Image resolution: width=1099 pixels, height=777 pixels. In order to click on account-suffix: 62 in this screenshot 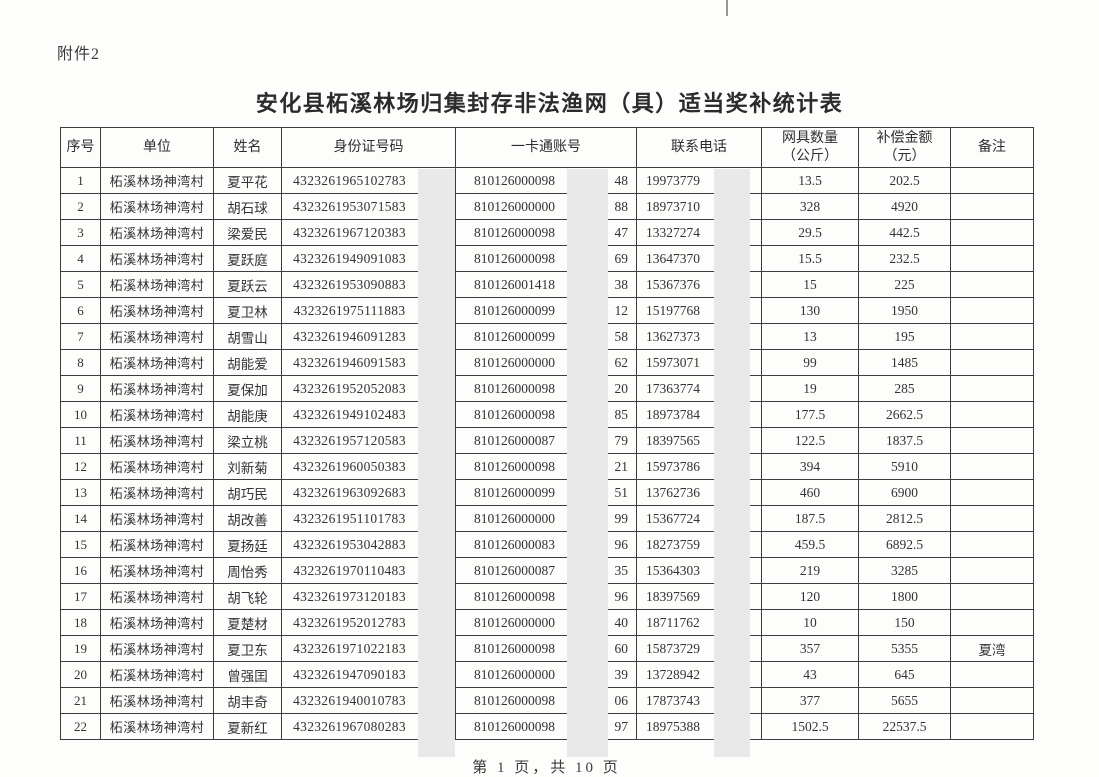, I will do `click(621, 362)`.